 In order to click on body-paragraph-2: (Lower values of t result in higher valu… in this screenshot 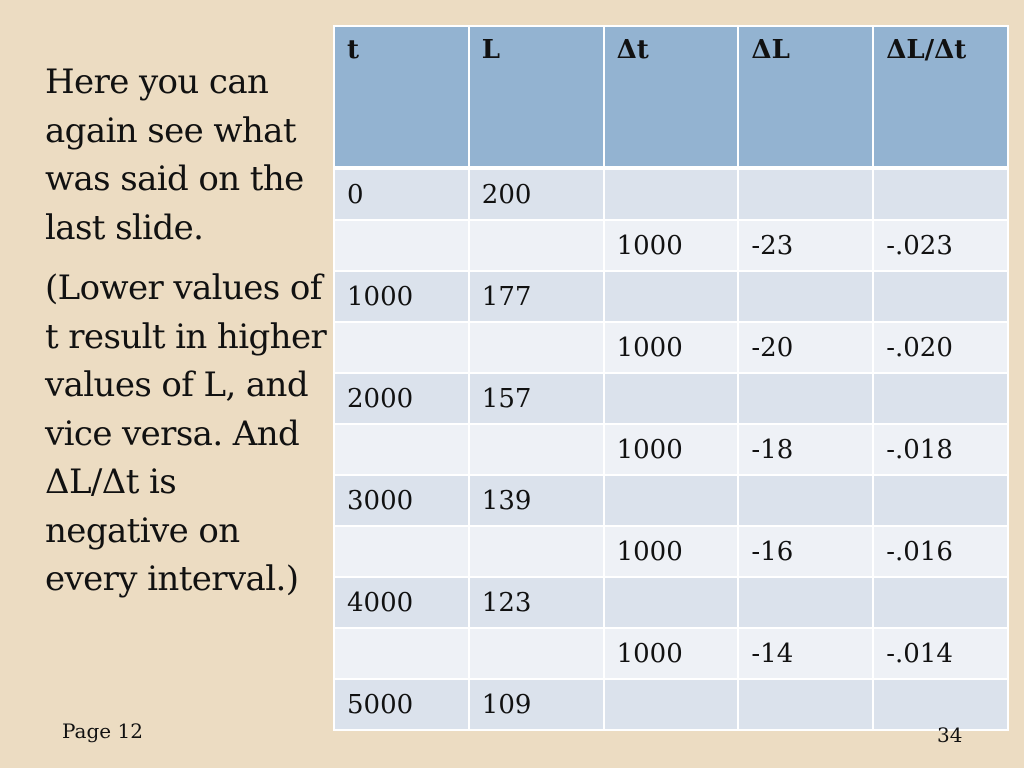, I will do `click(186, 433)`.